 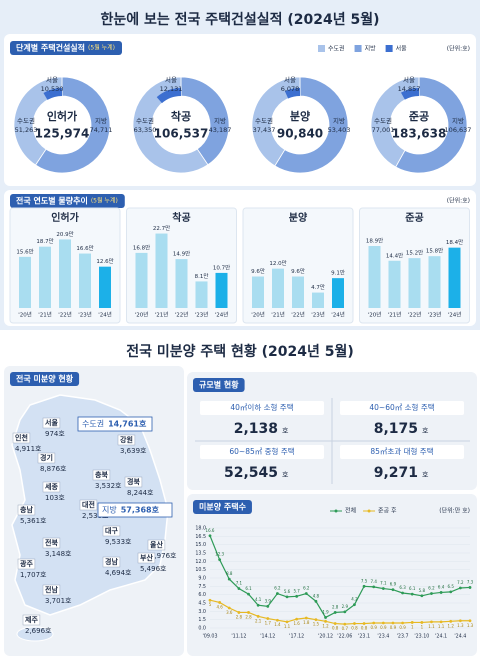 What do you see at coordinates (26, 130) in the screenshot?
I see `donut-value: 51,263` at bounding box center [26, 130].